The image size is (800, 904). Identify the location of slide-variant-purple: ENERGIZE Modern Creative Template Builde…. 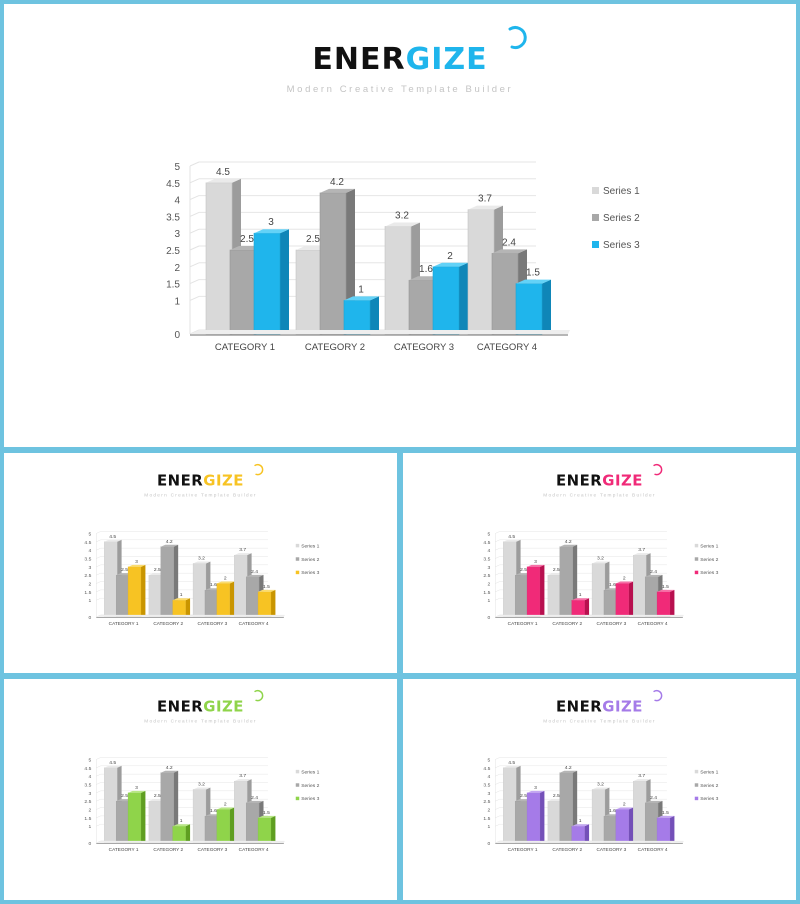
(599, 789).